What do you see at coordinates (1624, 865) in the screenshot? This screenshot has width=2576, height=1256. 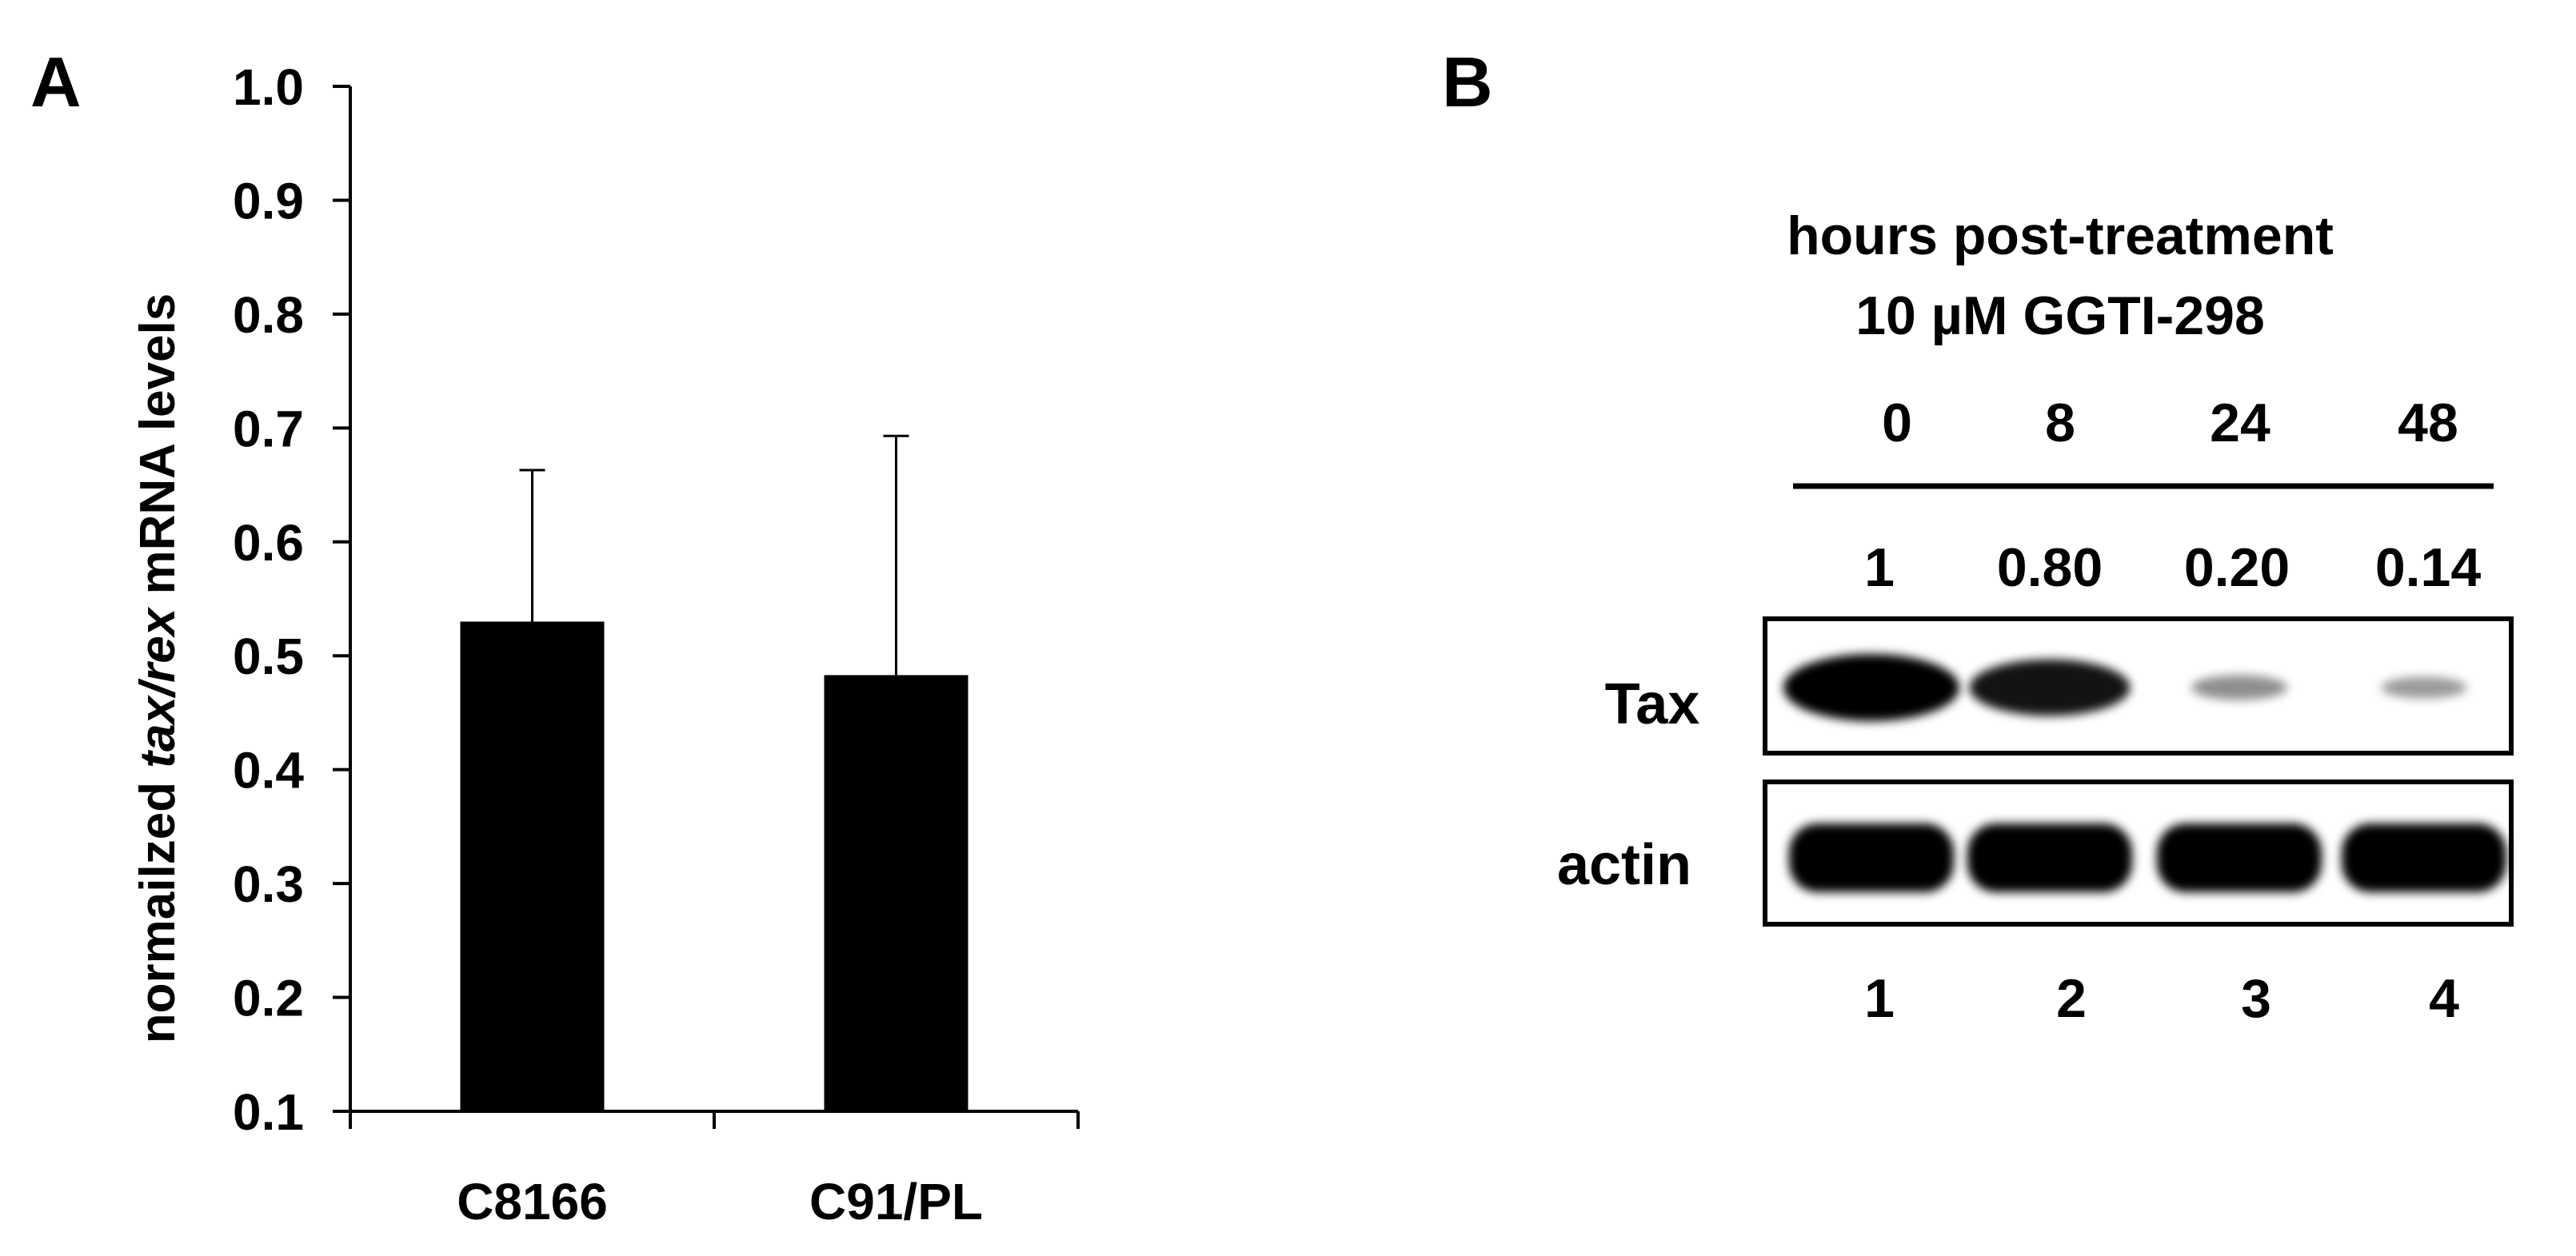 I see `actin-row-label: actin` at bounding box center [1624, 865].